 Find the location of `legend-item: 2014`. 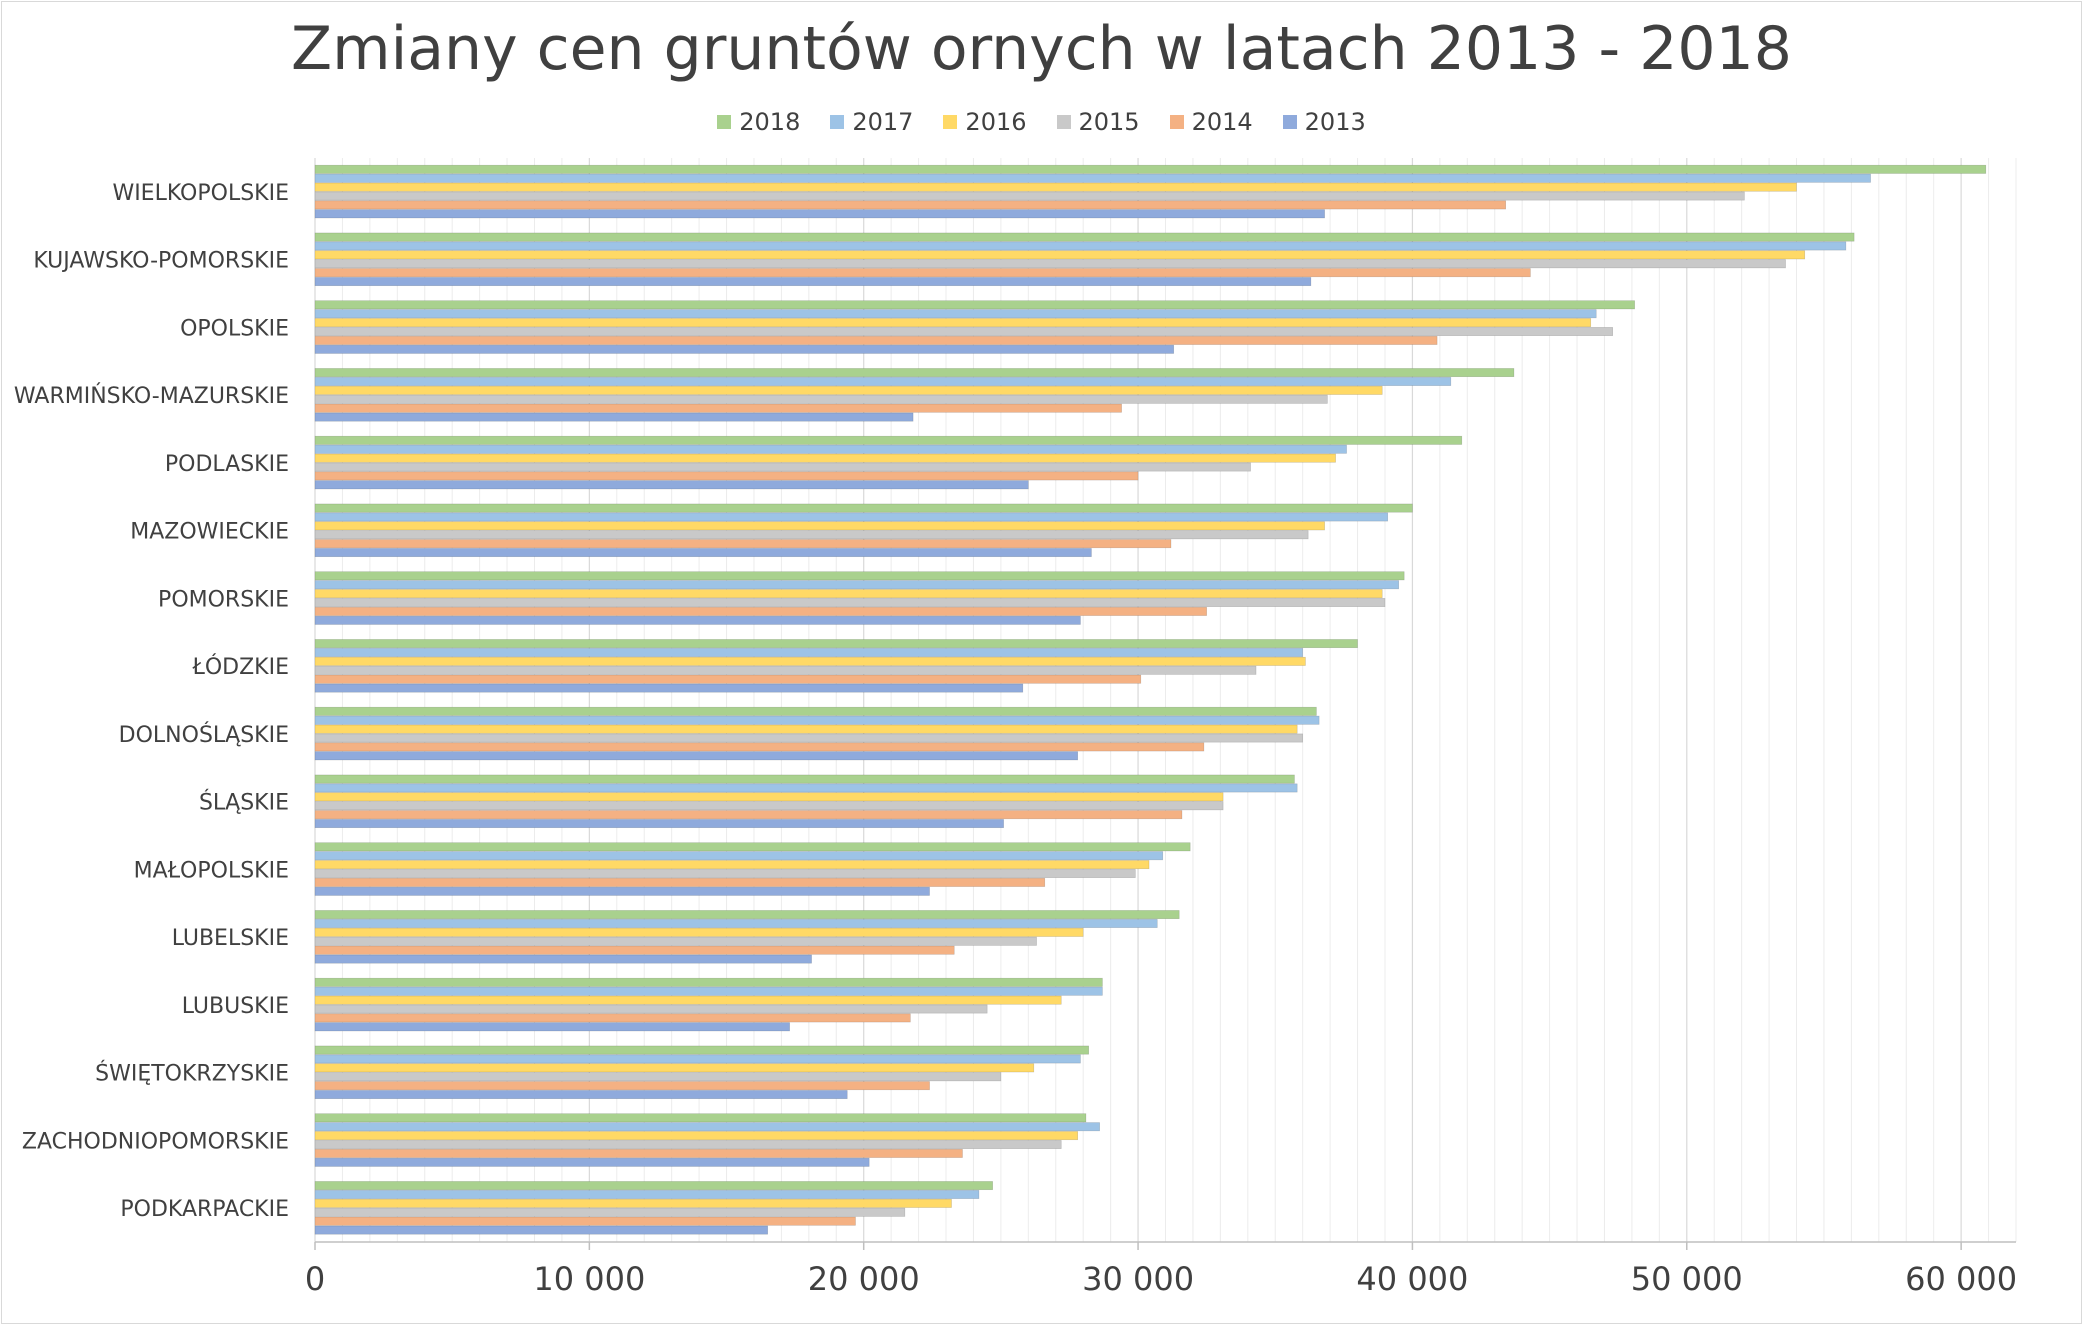

legend-item: 2014 is located at coordinates (1211, 122).